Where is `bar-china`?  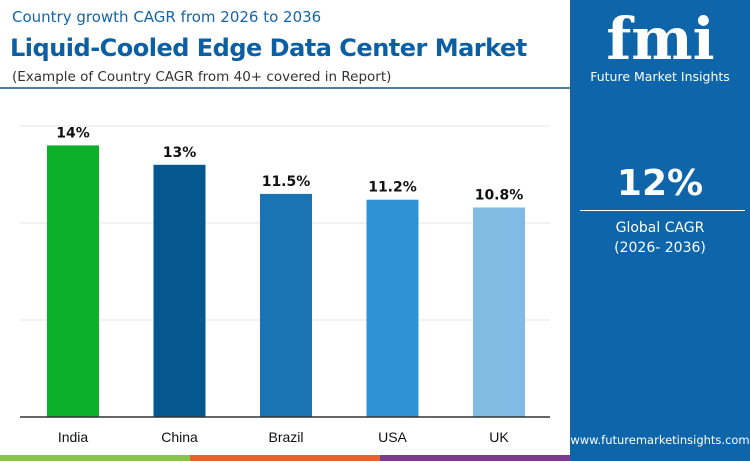 bar-china is located at coordinates (179, 290).